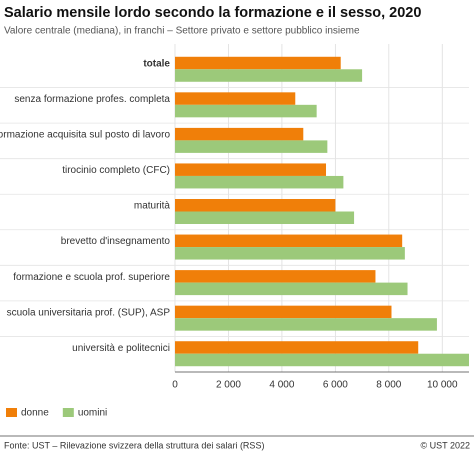 This screenshot has width=474, height=455. I want to click on category-label: tirocinio completo (CFC), so click(116, 170).